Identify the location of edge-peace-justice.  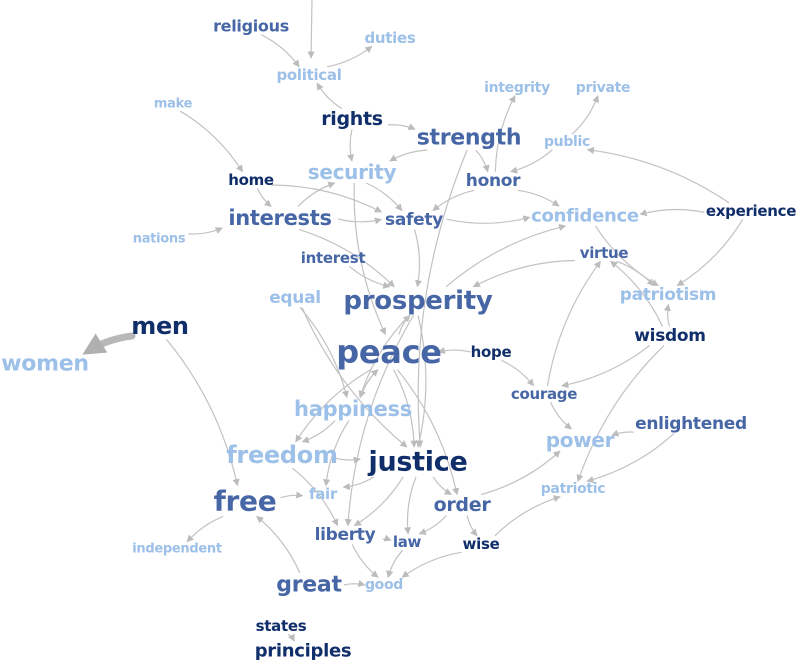
(405, 408).